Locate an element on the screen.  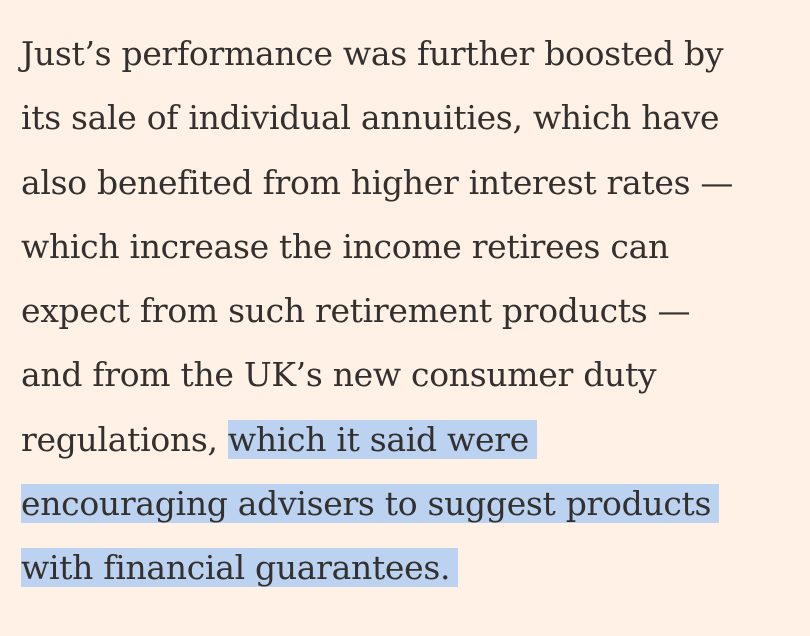
paragraph-line-7: regulations, which it said were is located at coordinates (411, 440).